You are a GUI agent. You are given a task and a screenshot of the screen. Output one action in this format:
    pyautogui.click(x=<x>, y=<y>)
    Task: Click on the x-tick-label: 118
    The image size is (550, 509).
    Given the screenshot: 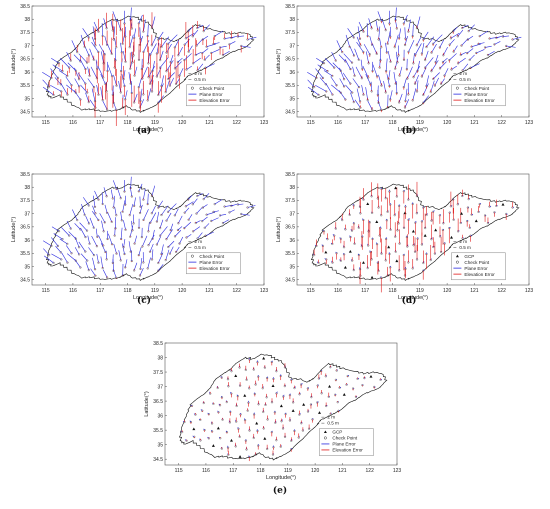 What is the action you would take?
    pyautogui.click(x=128, y=291)
    